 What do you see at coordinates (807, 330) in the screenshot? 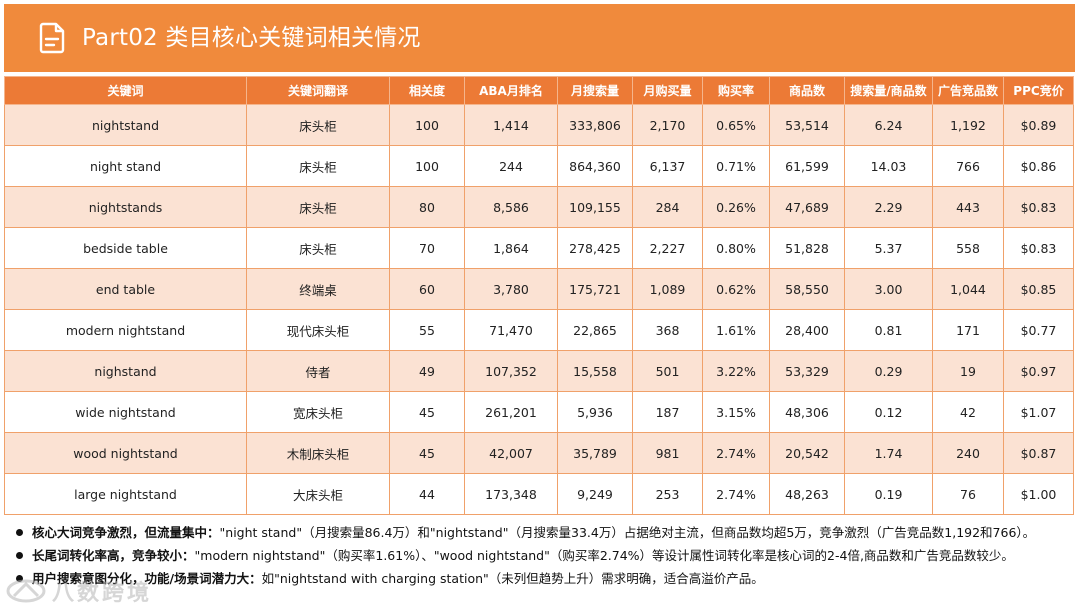
I see `table-cell: 28,400` at bounding box center [807, 330].